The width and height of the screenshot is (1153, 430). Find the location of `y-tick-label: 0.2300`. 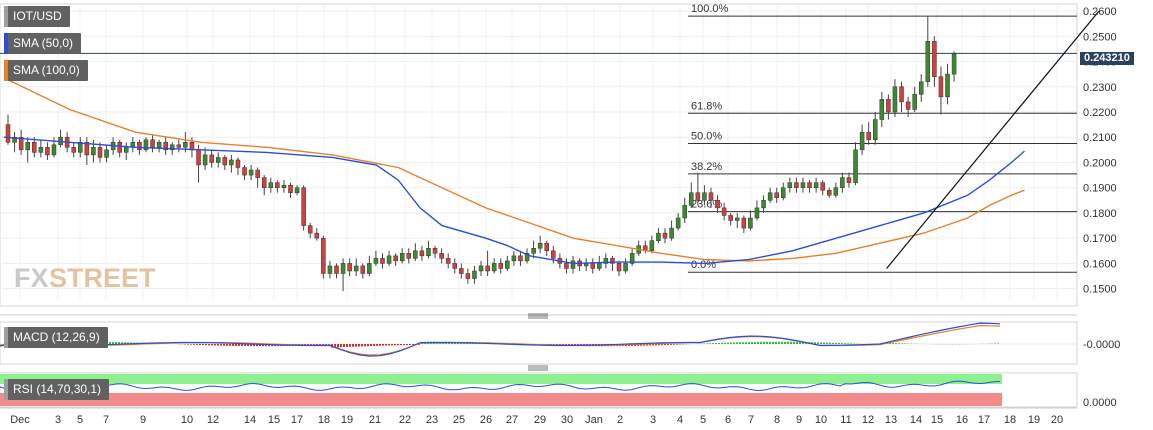

y-tick-label: 0.2300 is located at coordinates (1100, 88).